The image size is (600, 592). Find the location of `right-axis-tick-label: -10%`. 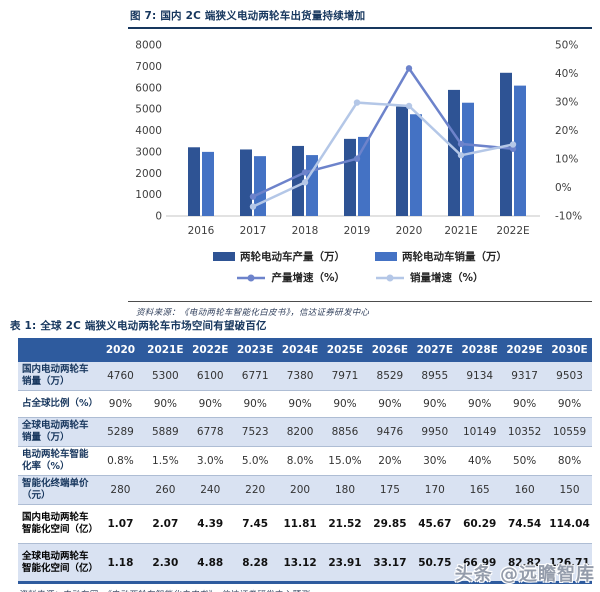

right-axis-tick-label: -10% is located at coordinates (568, 217).